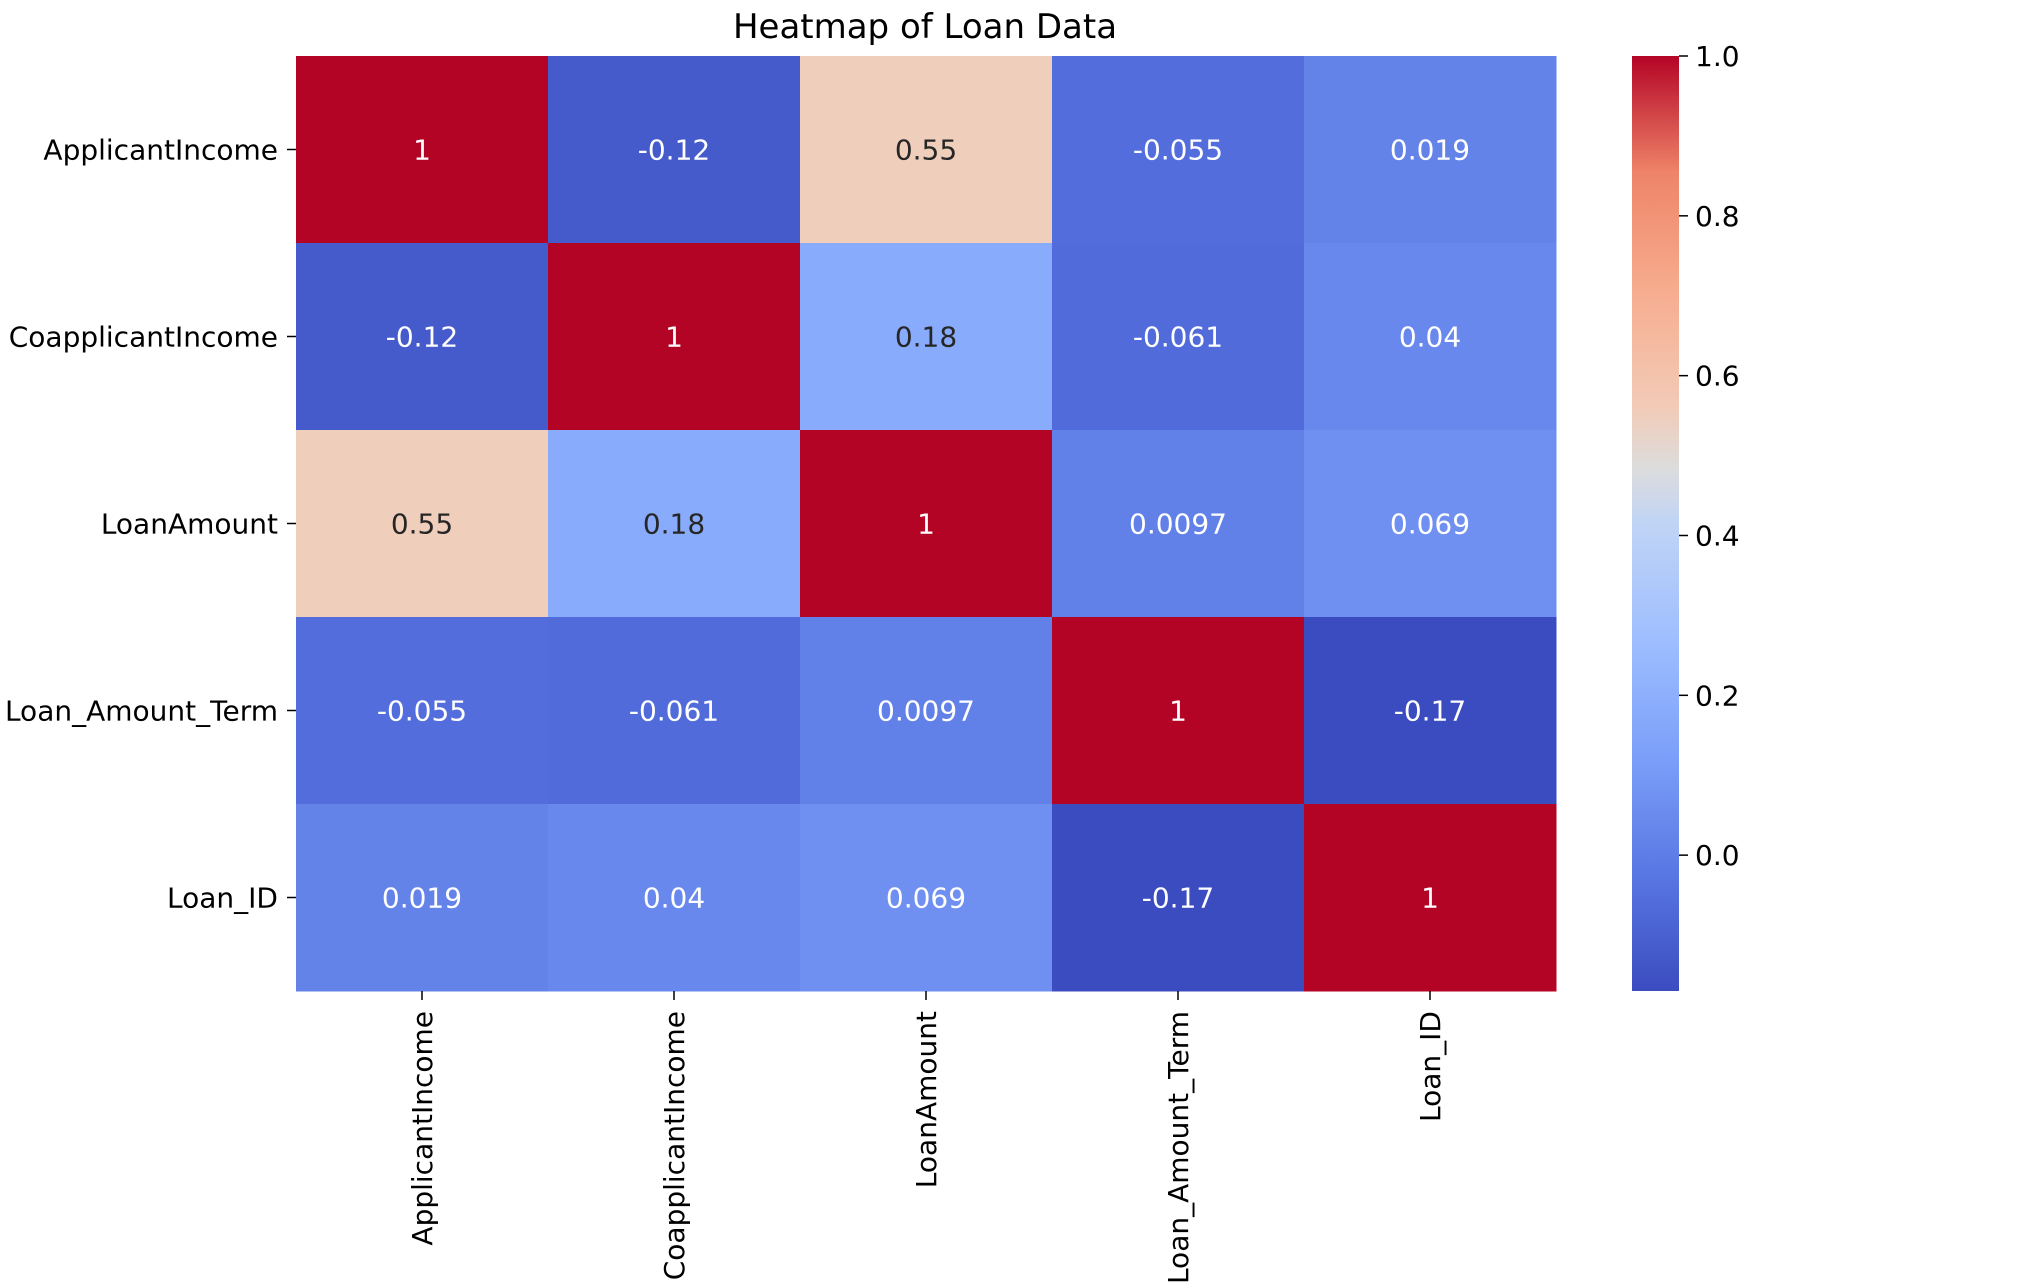 The height and width of the screenshot is (1286, 2034). I want to click on colorbar-tick-label: 0.2, so click(1717, 695).